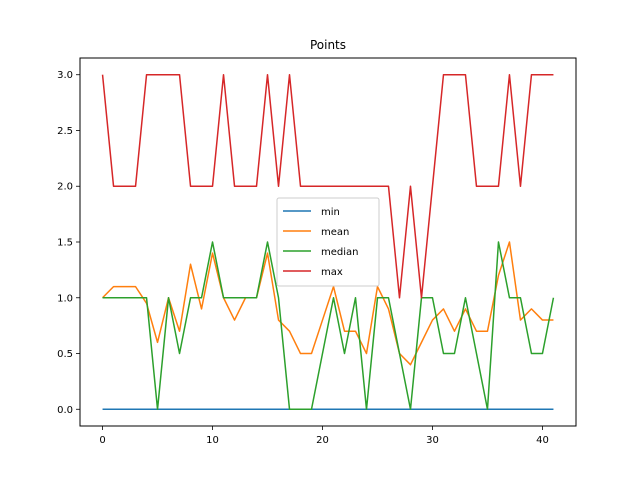 Image resolution: width=640 pixels, height=480 pixels. Describe the element at coordinates (65, 410) in the screenshot. I see `y-tick-label: 0.0` at that location.